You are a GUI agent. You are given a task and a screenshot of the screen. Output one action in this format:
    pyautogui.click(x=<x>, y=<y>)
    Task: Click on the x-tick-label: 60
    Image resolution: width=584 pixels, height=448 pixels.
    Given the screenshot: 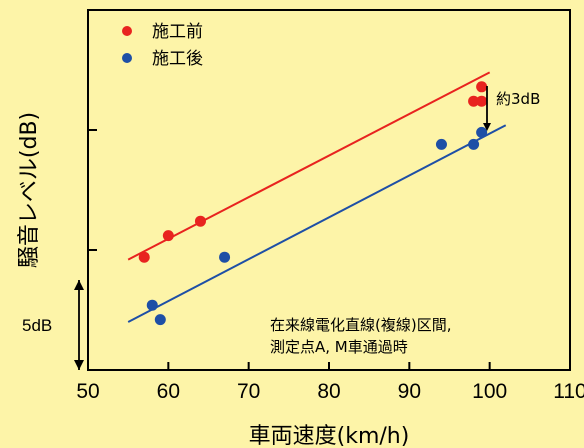 What is the action you would take?
    pyautogui.click(x=168, y=391)
    